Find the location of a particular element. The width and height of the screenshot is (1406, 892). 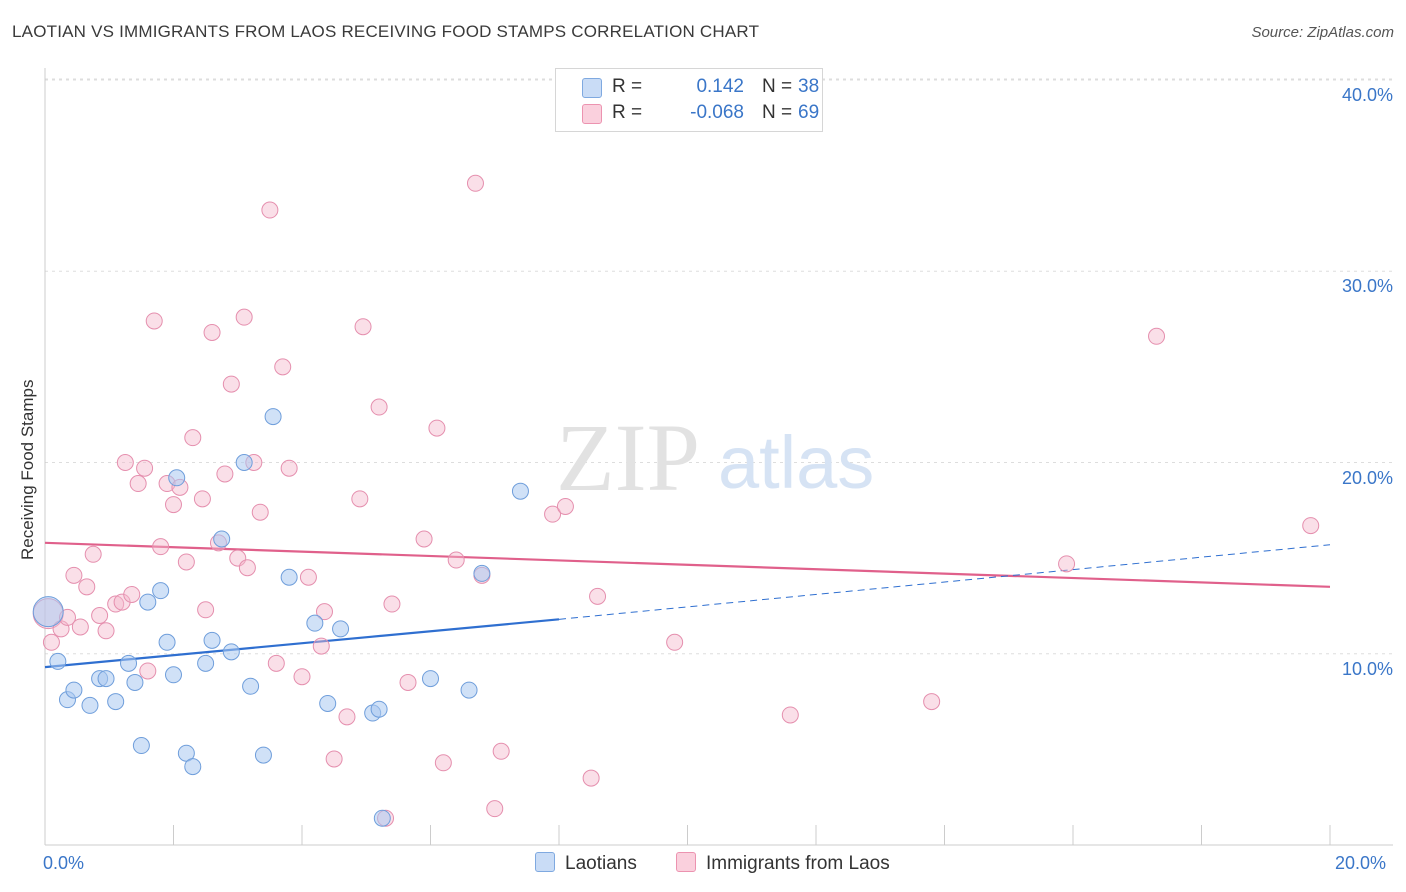

watermark: ZIP atlas is located at coordinates (715, 457).